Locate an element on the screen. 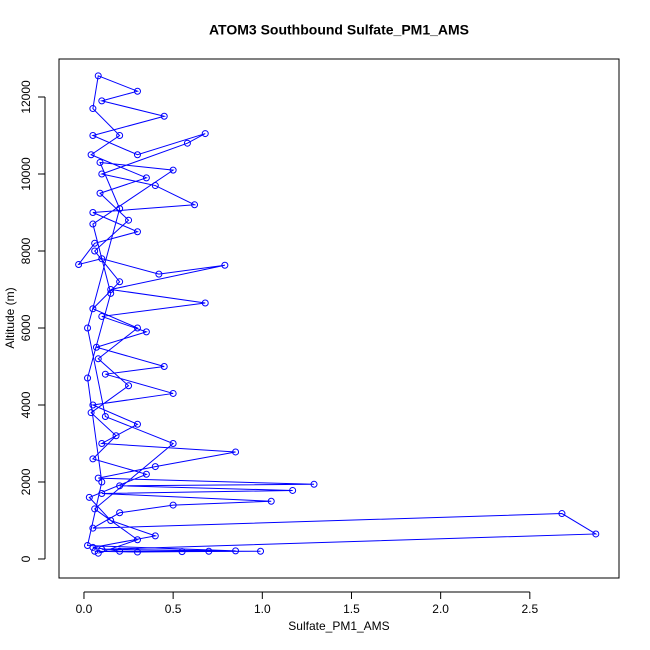 The height and width of the screenshot is (650, 650). x-tick-label: 0.5 is located at coordinates (173, 609).